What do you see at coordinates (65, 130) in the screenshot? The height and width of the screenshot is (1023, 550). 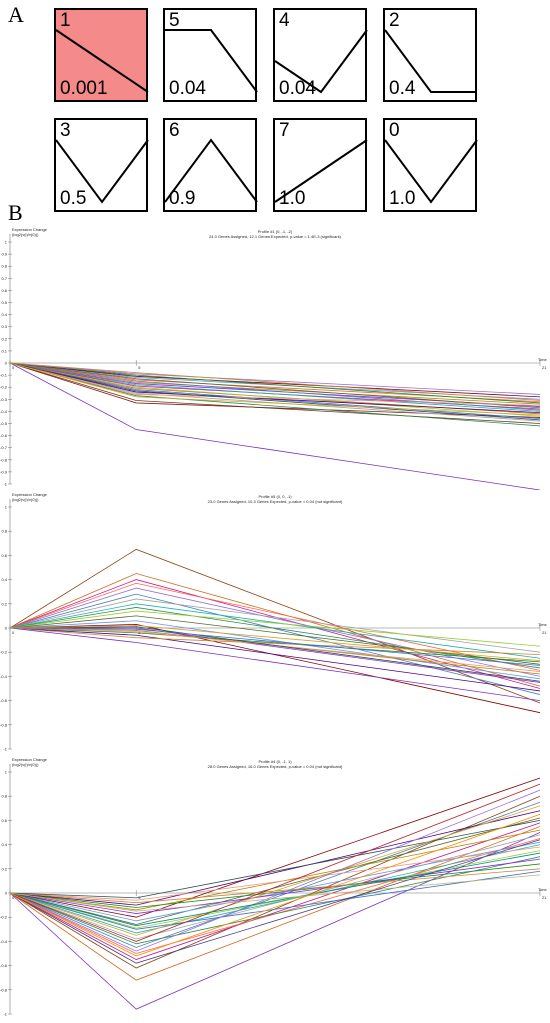 I see `profile-id-label: 3` at bounding box center [65, 130].